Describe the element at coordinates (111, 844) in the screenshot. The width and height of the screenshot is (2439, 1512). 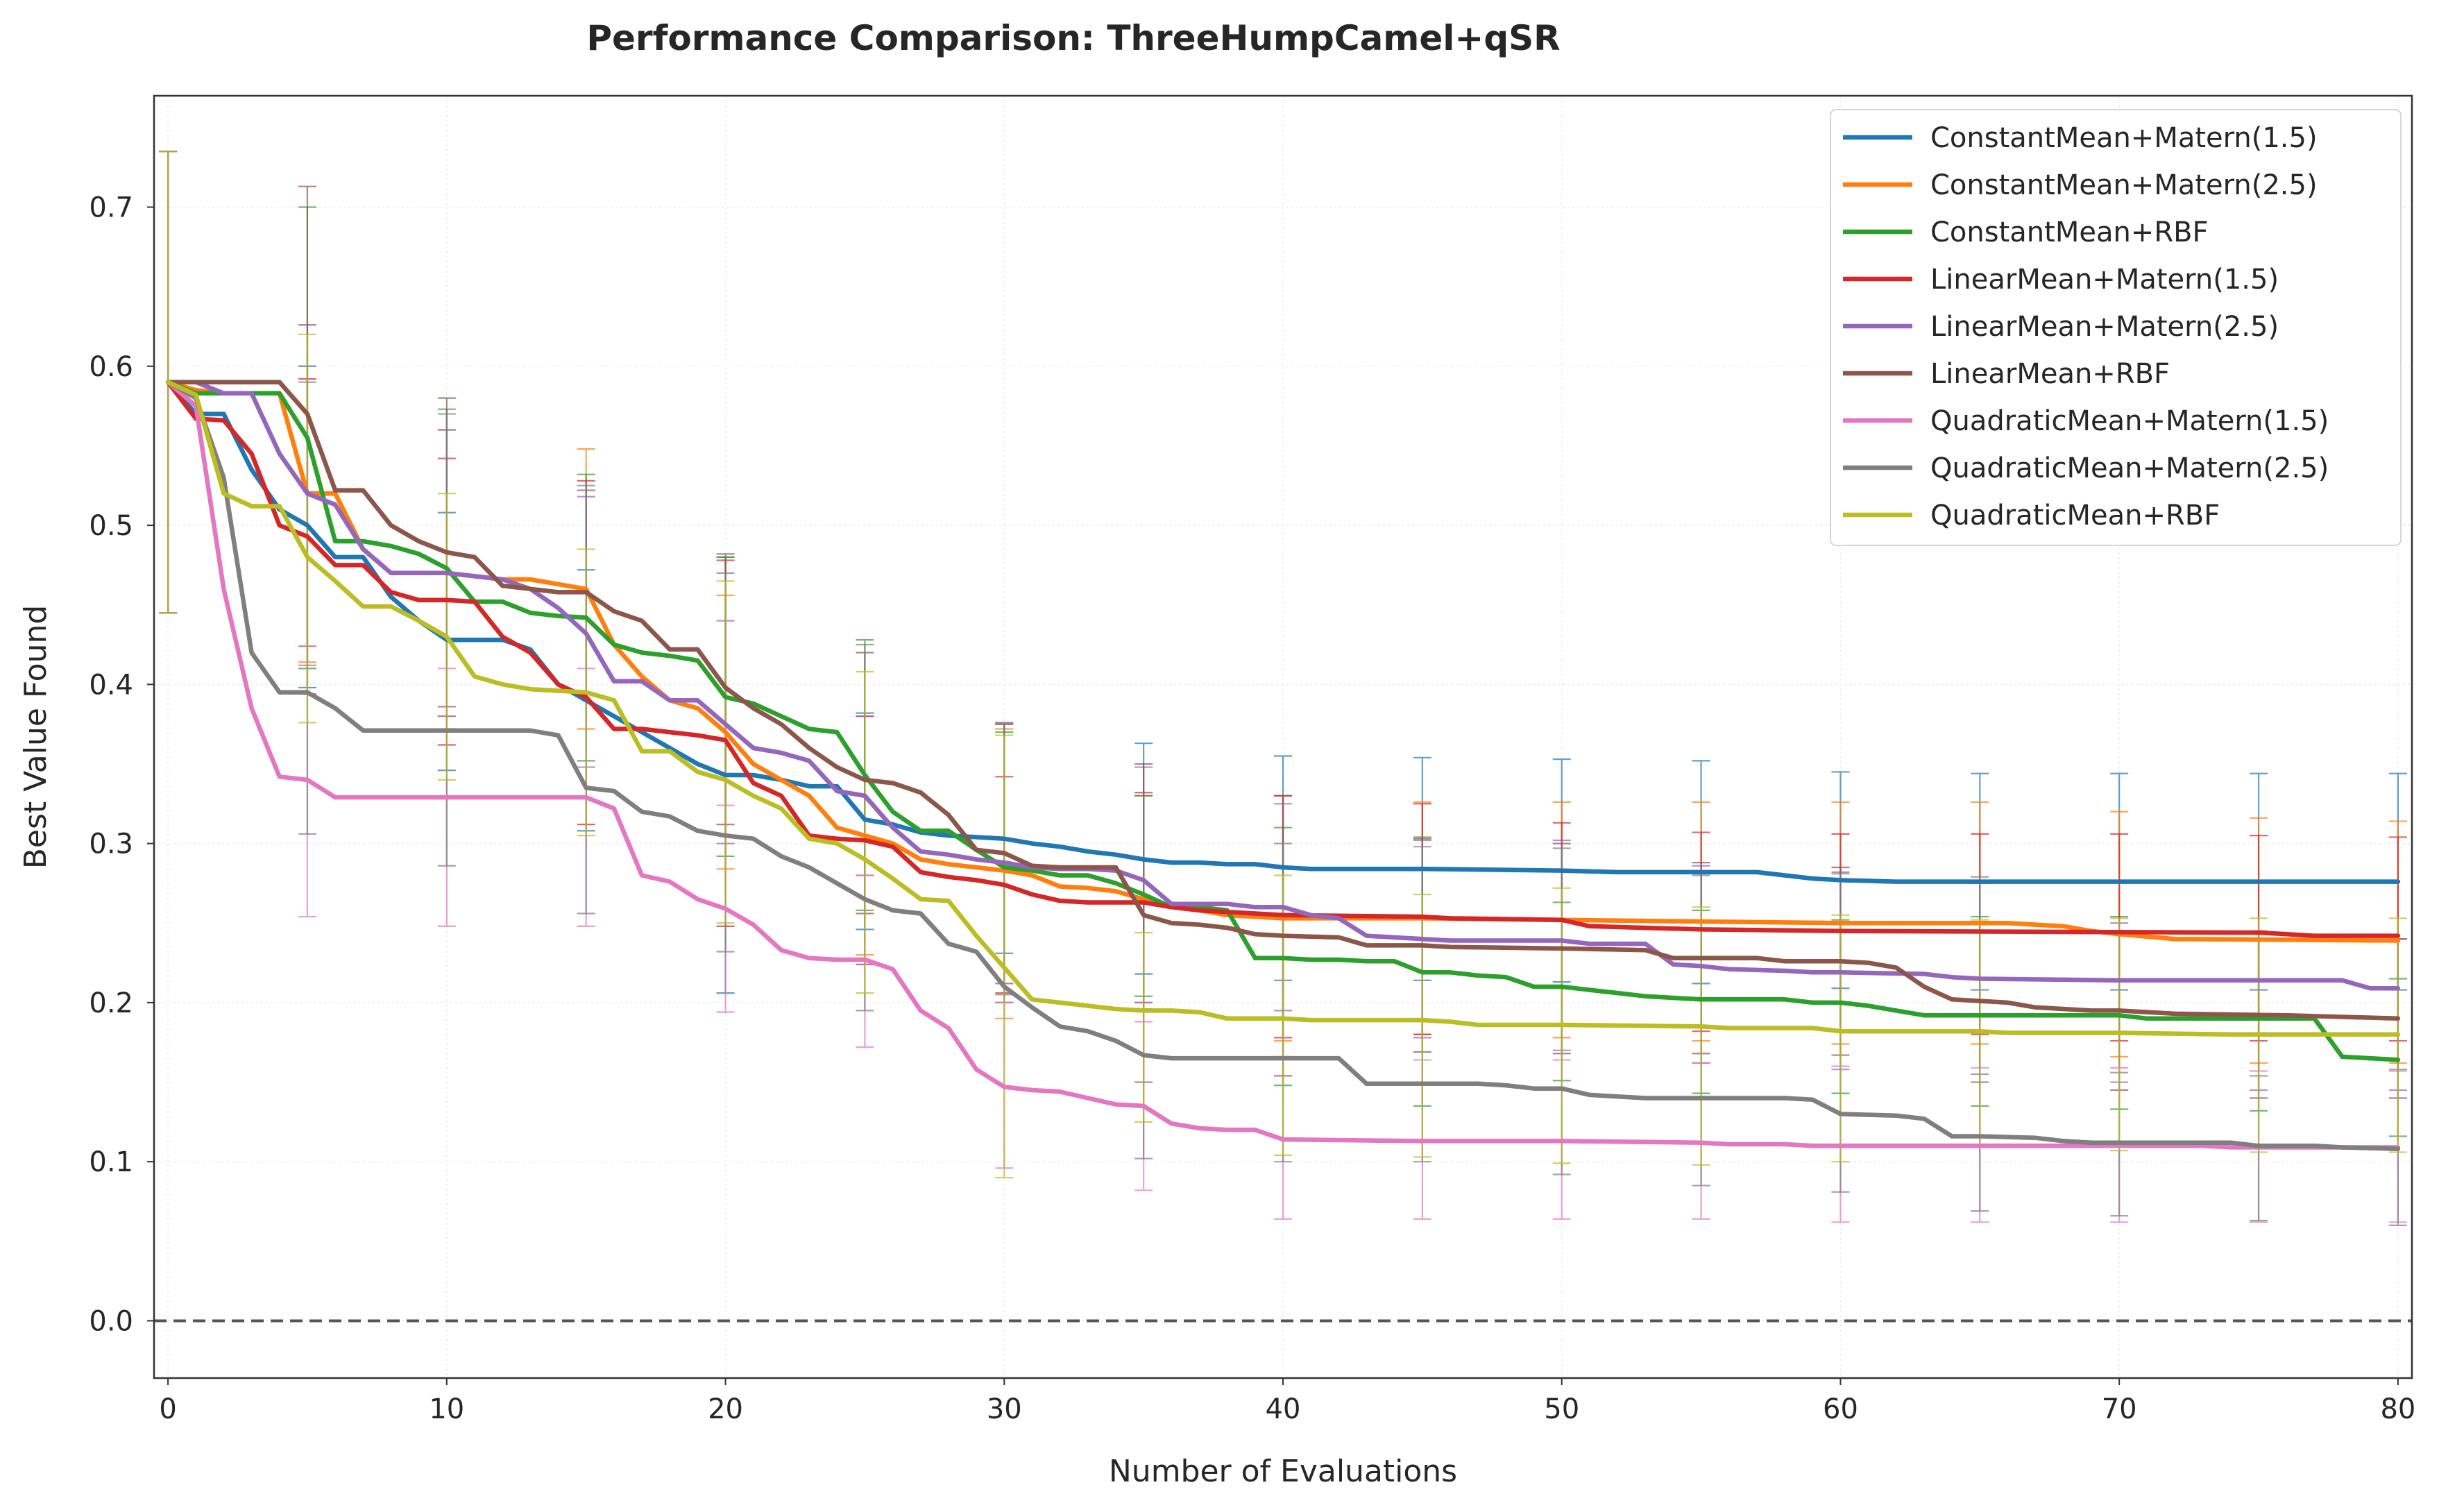
I see `y-tick-label: 0.3` at that location.